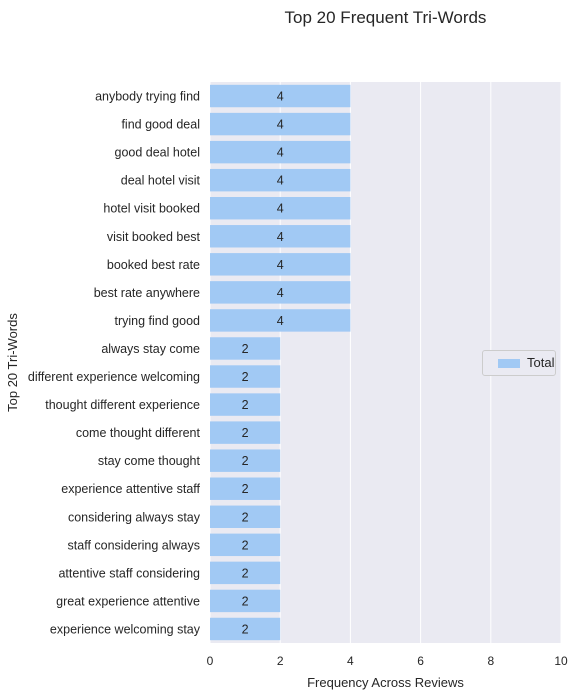 The height and width of the screenshot is (700, 575). I want to click on x-tick-label-1: 2, so click(280, 661).